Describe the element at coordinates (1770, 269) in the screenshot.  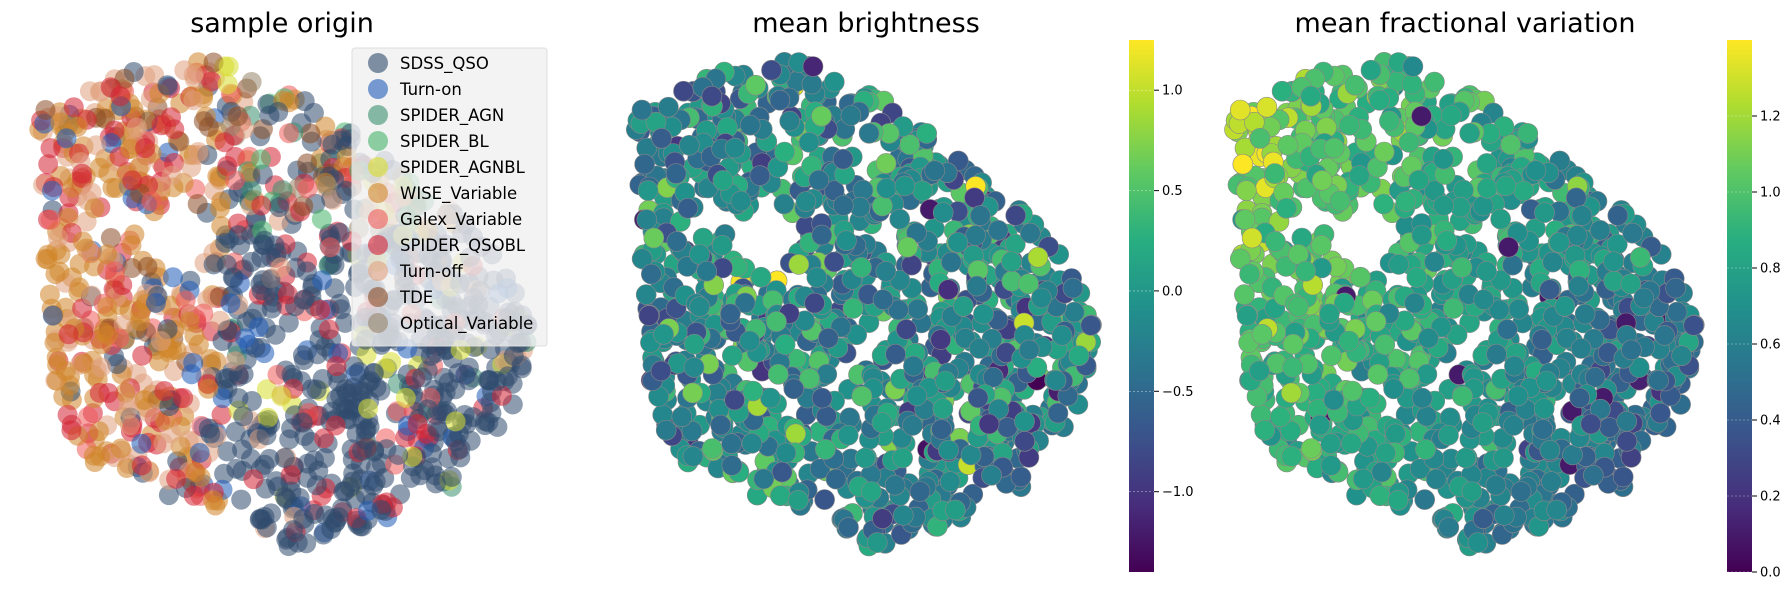
I see `colorbar-tick-label: 0.8` at that location.